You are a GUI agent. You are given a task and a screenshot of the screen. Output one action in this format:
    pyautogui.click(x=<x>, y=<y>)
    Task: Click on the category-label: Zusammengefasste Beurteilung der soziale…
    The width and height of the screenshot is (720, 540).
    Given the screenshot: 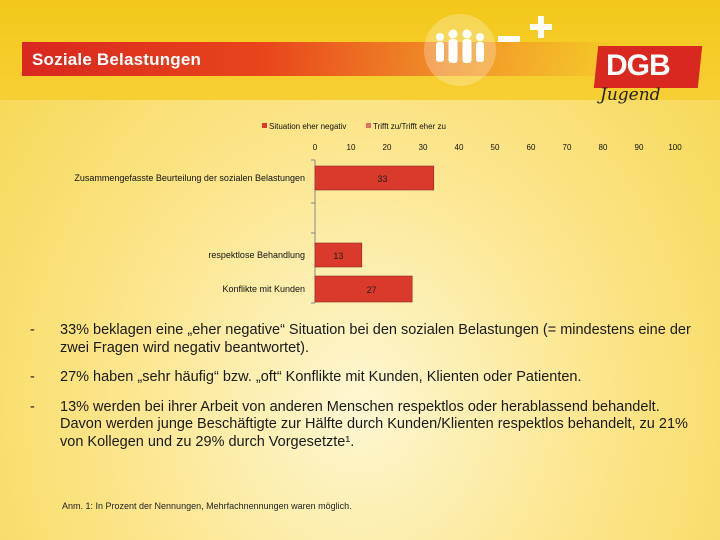 What is the action you would take?
    pyautogui.click(x=189, y=178)
    